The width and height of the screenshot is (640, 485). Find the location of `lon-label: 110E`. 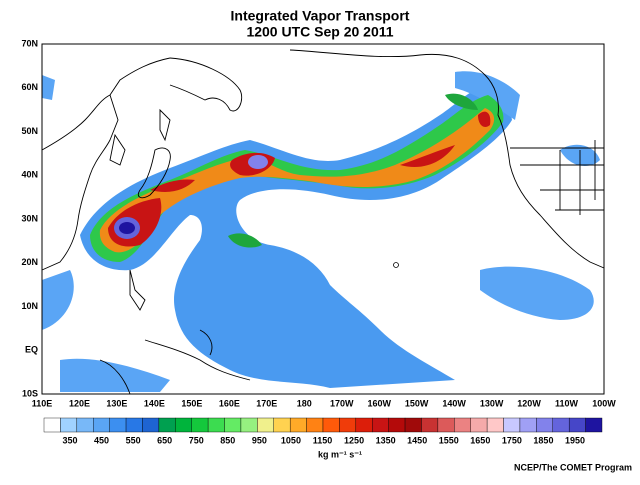

lon-label: 110E is located at coordinates (42, 403).